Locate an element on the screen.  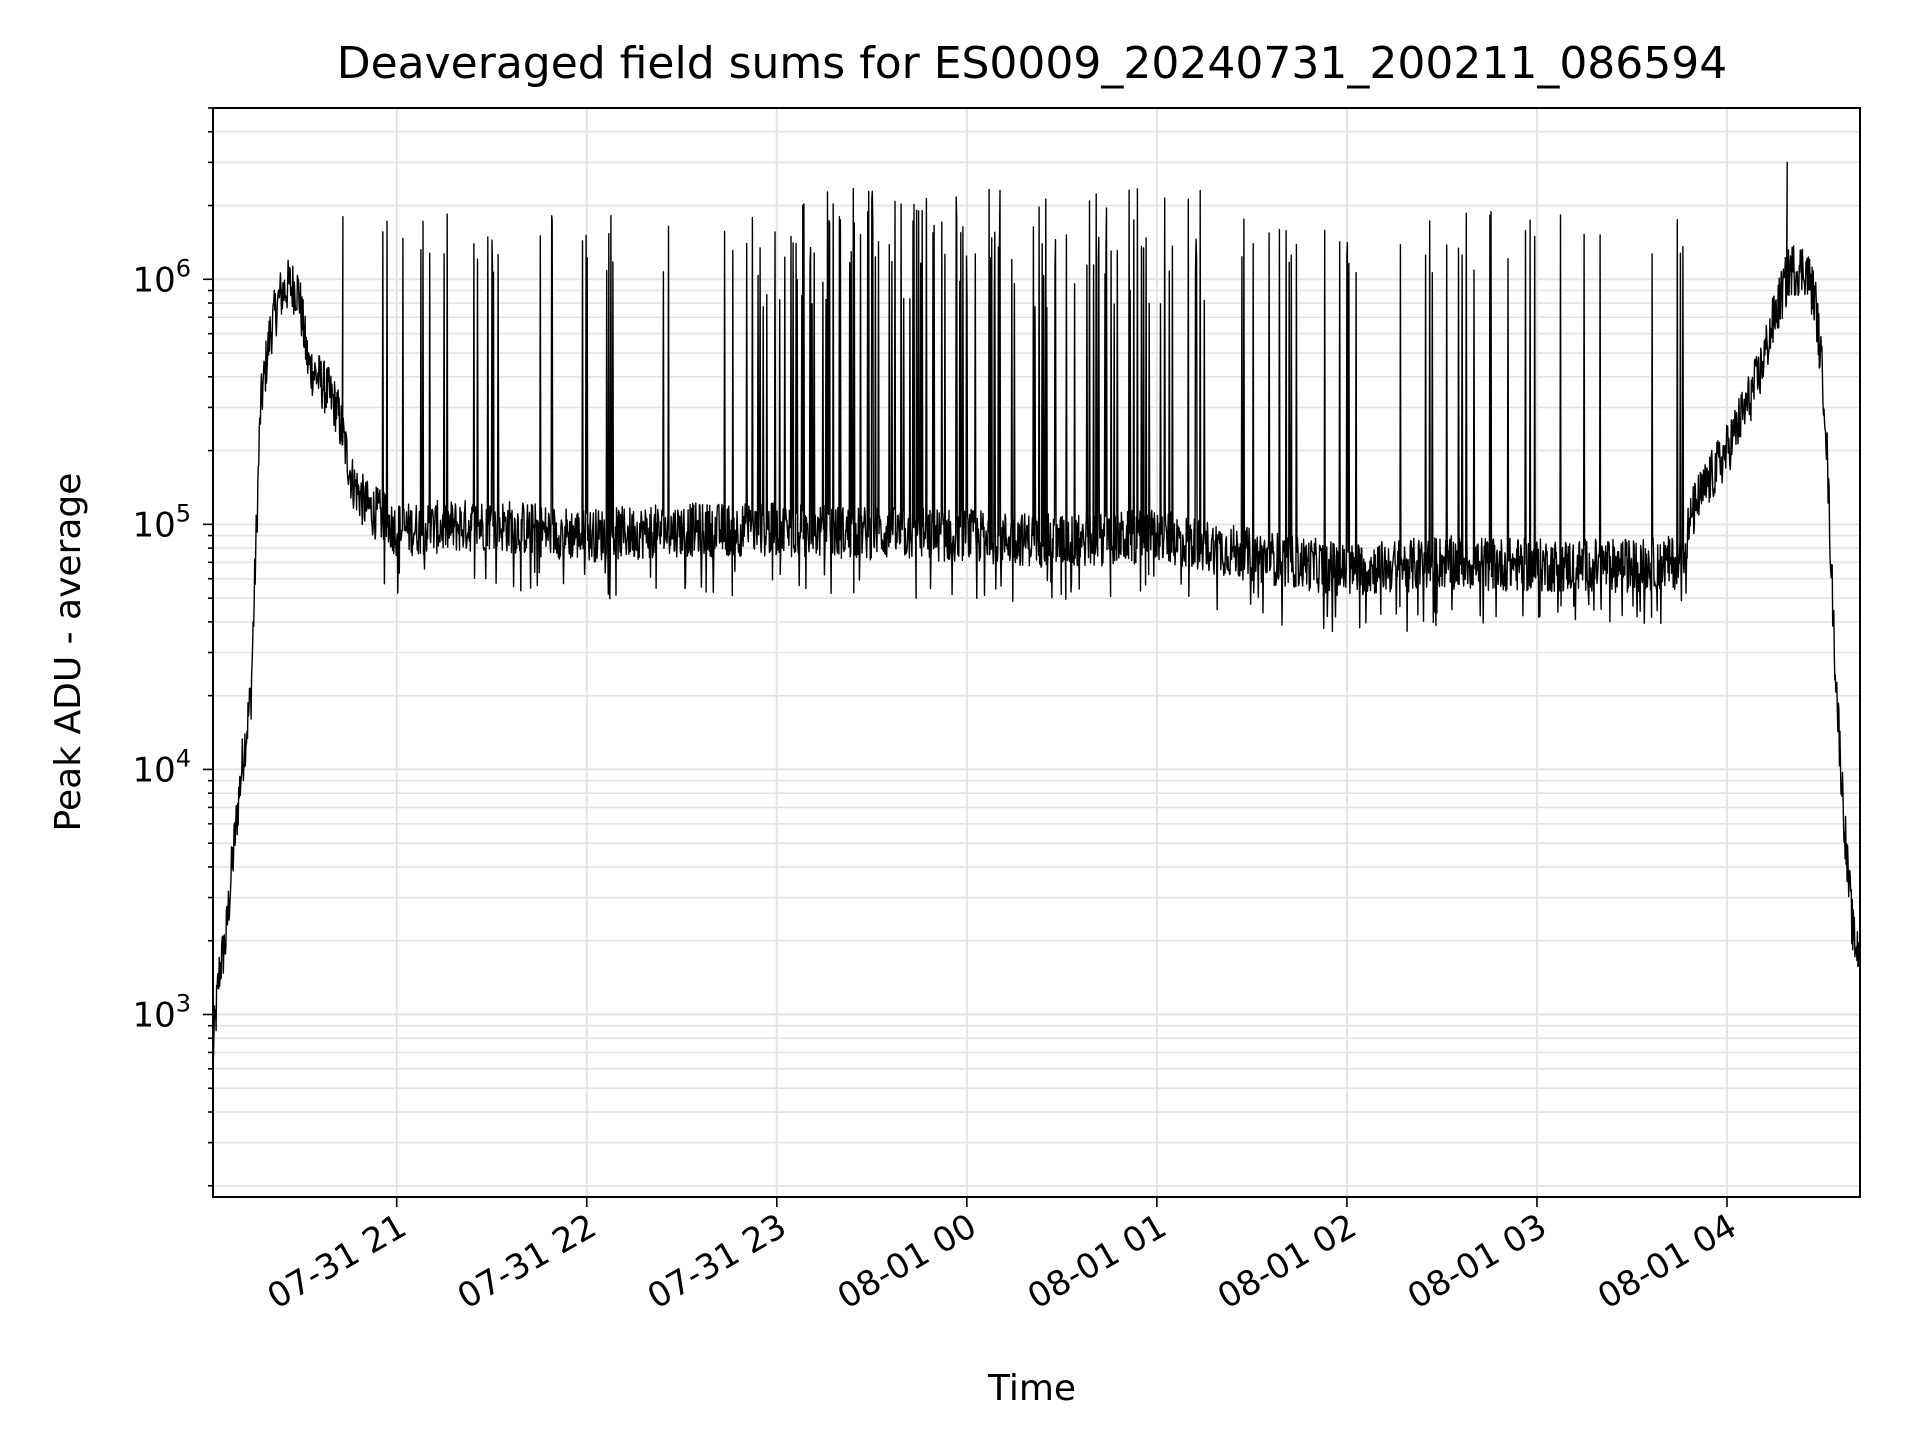
y-tick-label: 10³ is located at coordinates (161, 1012).